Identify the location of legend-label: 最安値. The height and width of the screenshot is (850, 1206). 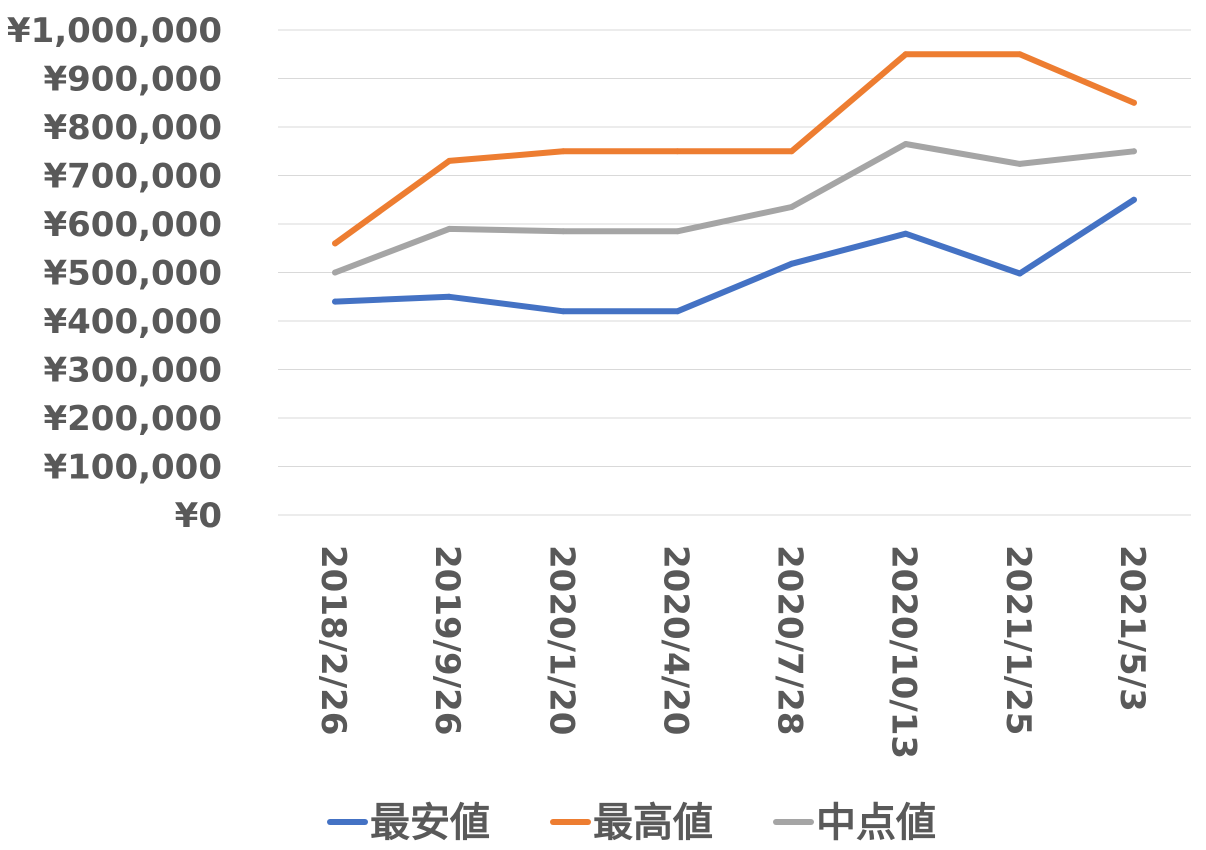
(430, 823).